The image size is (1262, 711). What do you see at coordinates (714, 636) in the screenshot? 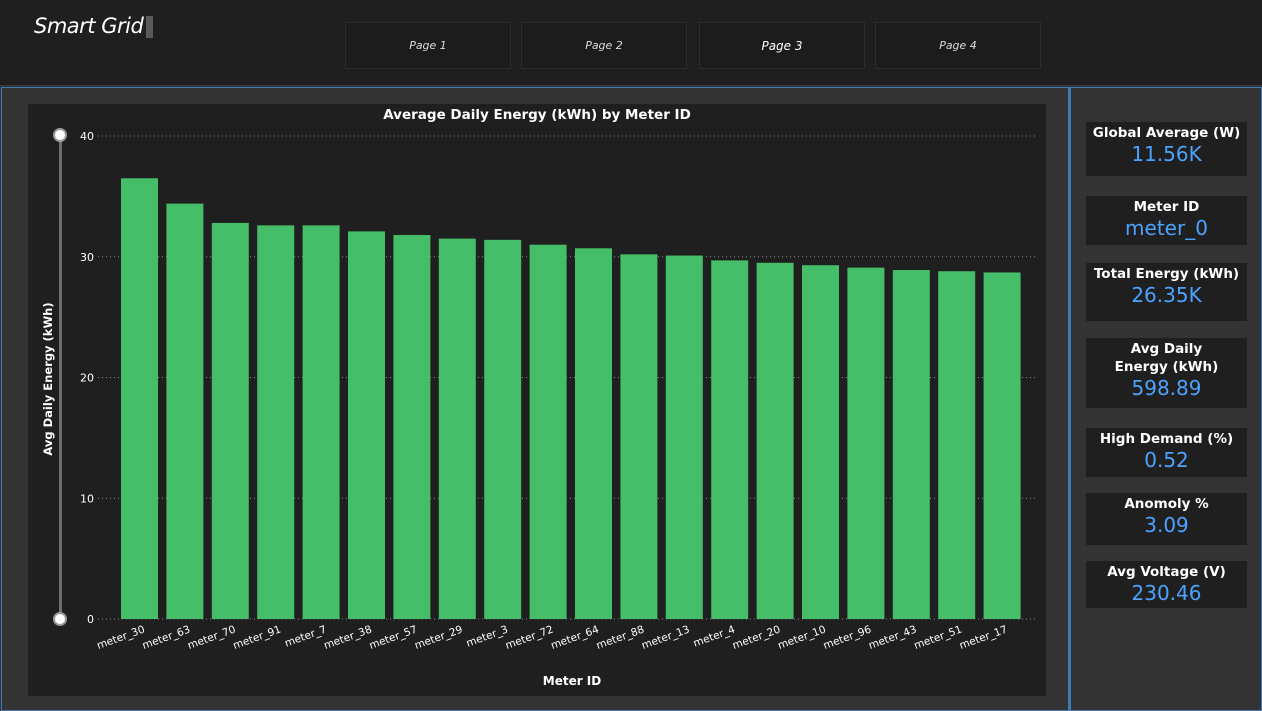
I see `x-tick-label: meter_4` at bounding box center [714, 636].